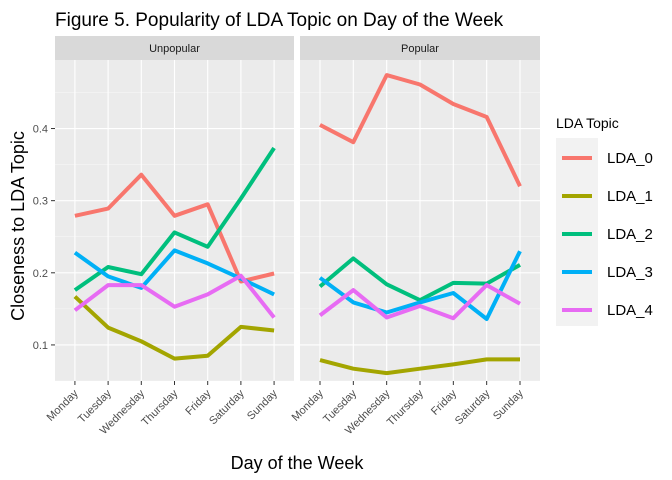 This screenshot has width=672, height=480. I want to click on facet-strip-label: Popular, so click(420, 49).